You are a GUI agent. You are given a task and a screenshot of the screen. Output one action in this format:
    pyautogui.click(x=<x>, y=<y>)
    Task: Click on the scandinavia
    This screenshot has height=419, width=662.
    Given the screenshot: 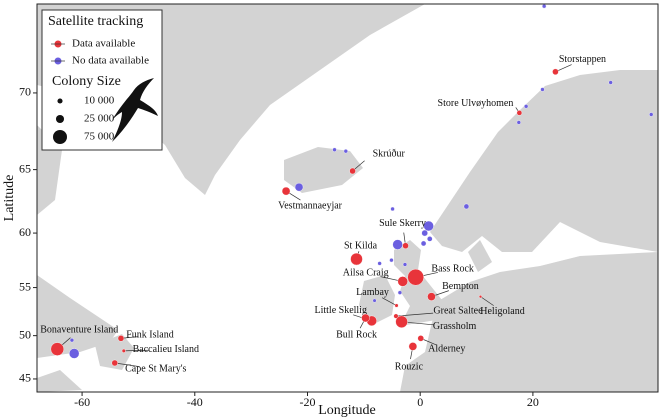 What is the action you would take?
    pyautogui.click(x=544, y=161)
    